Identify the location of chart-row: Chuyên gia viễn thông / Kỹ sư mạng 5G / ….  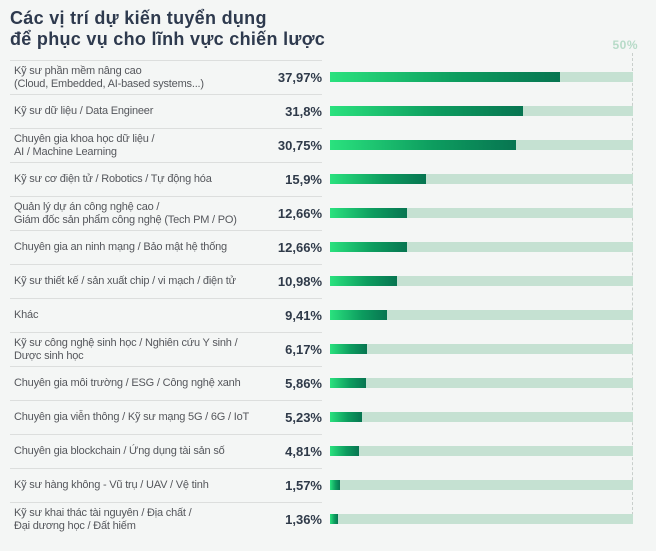
(333, 417).